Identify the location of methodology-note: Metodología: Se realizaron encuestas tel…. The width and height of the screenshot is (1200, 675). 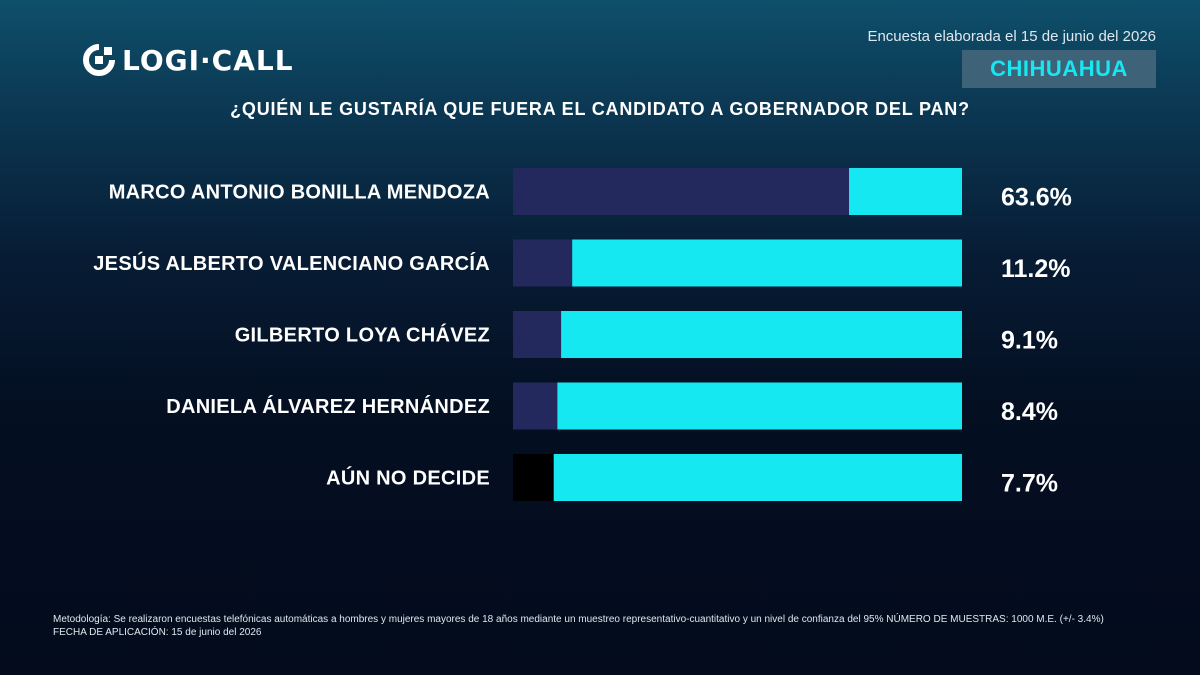
(608, 626).